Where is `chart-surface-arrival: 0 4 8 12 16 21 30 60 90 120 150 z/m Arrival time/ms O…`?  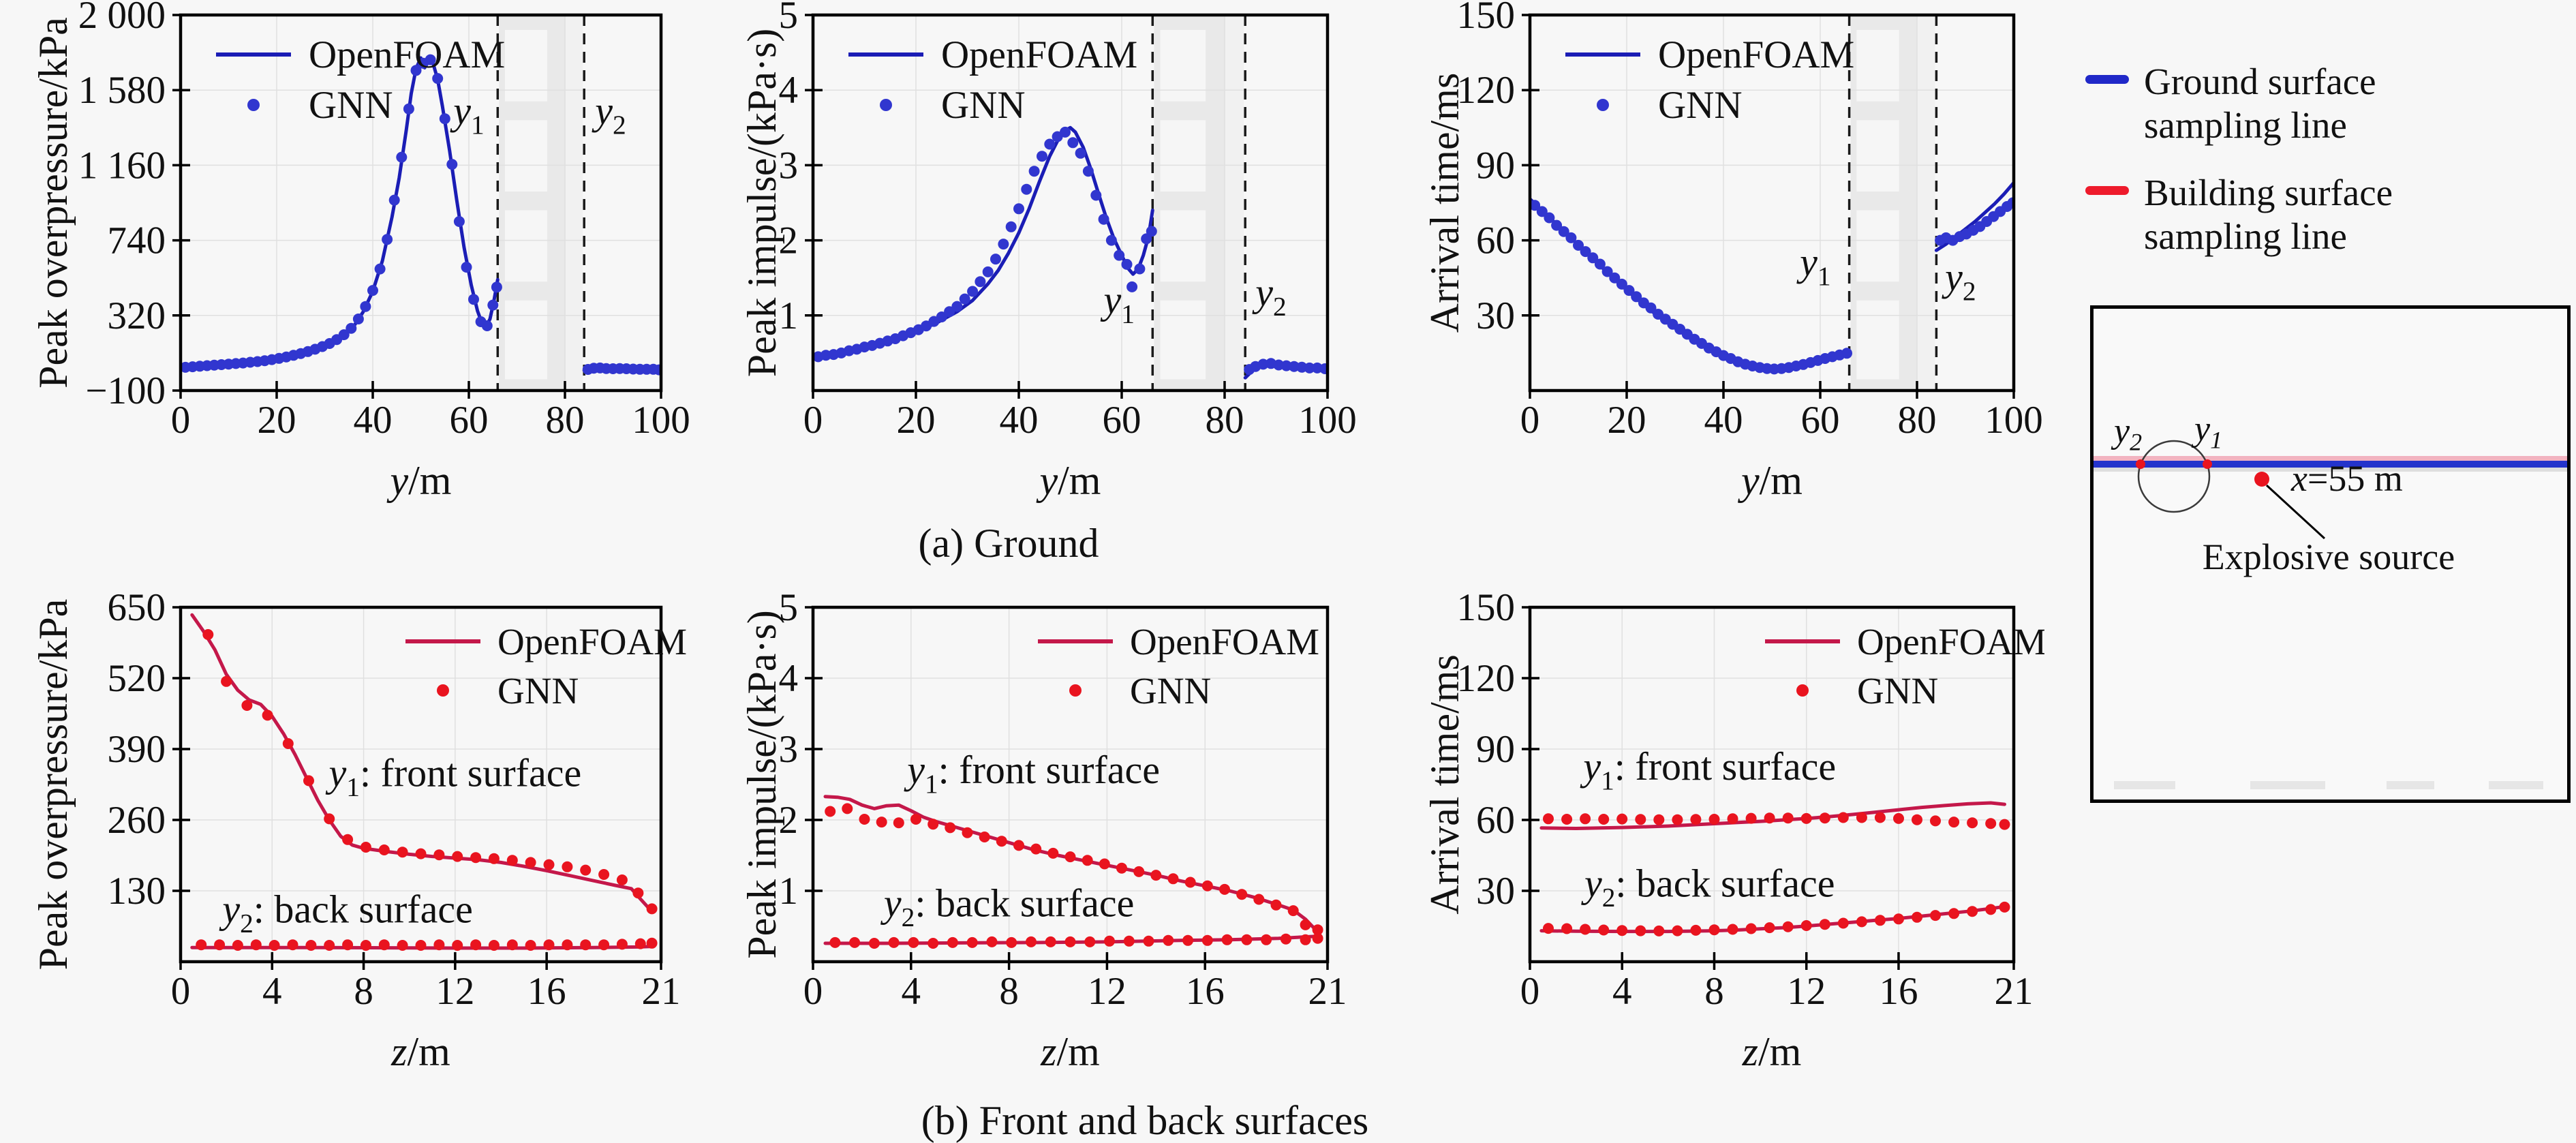
chart-surface-arrival: 0 4 8 12 16 21 30 60 90 120 150 z/m Arrival time/ms O… is located at coordinates (1699, 859).